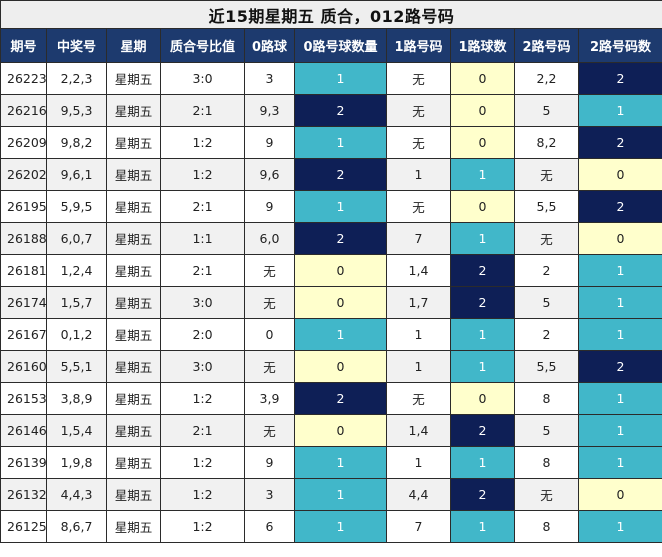 The height and width of the screenshot is (557, 662). Describe the element at coordinates (269, 398) in the screenshot. I see `road0-numbers-cell: 3,9` at that location.